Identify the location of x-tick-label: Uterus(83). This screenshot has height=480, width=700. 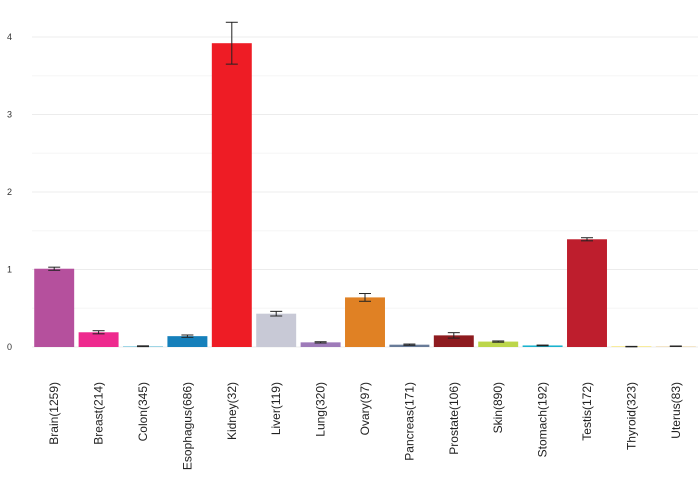
(676, 410).